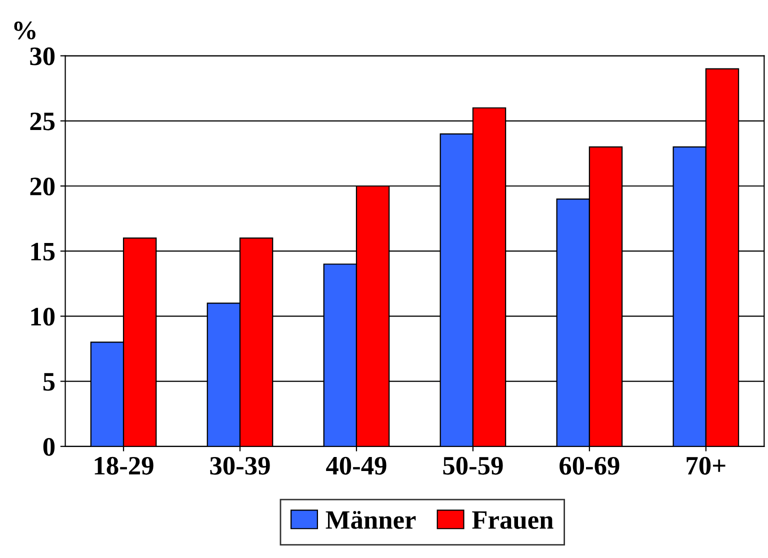  I want to click on x-tick-label: 60-69, so click(590, 465).